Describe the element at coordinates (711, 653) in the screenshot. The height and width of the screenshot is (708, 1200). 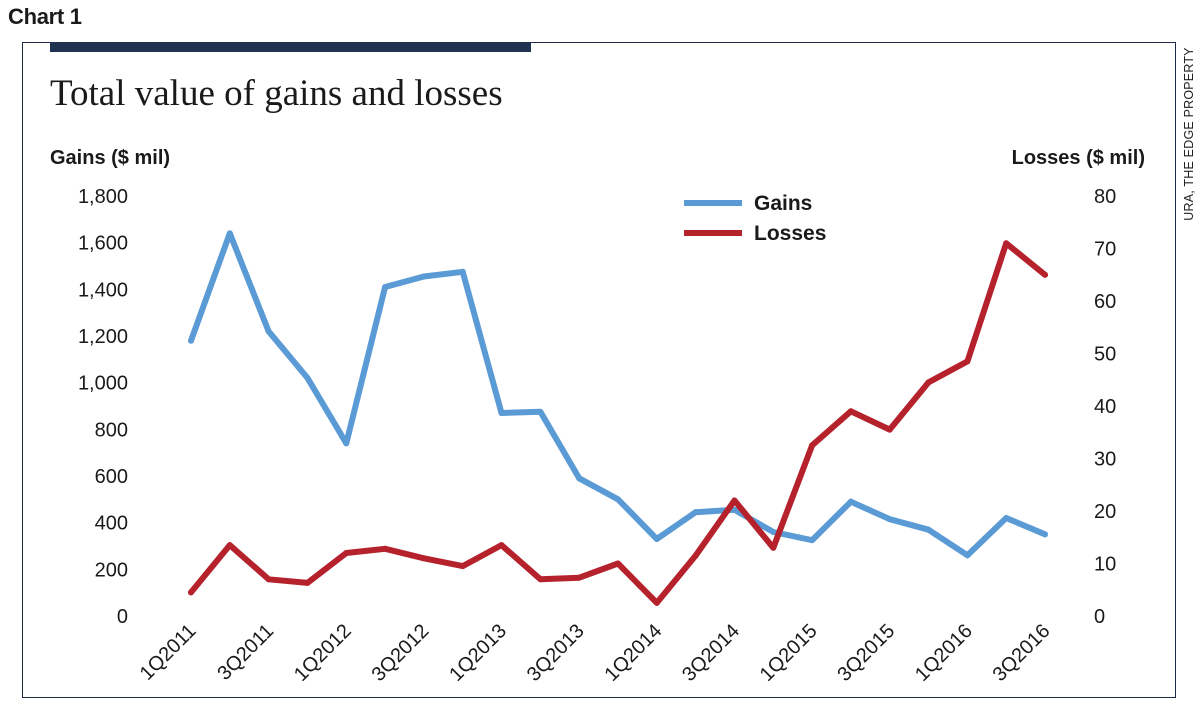
I see `x-tick: 3Q2014` at that location.